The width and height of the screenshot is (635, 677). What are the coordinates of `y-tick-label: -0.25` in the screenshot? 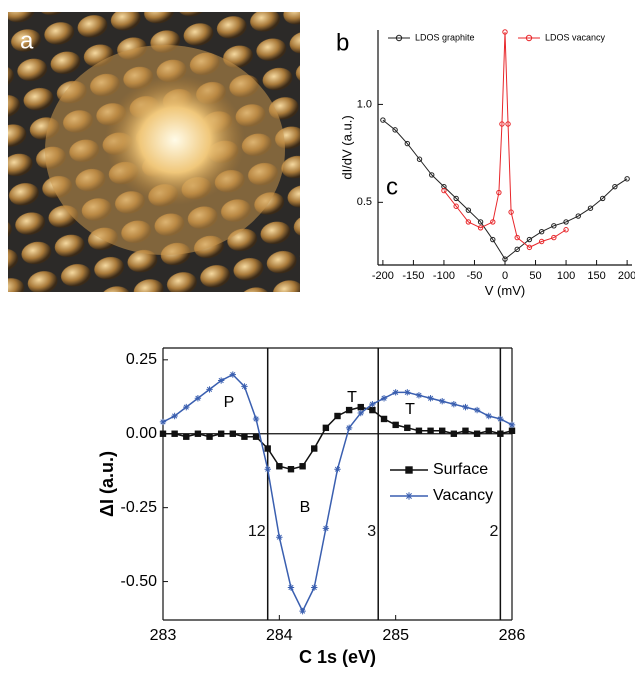 It's located at (139, 507).